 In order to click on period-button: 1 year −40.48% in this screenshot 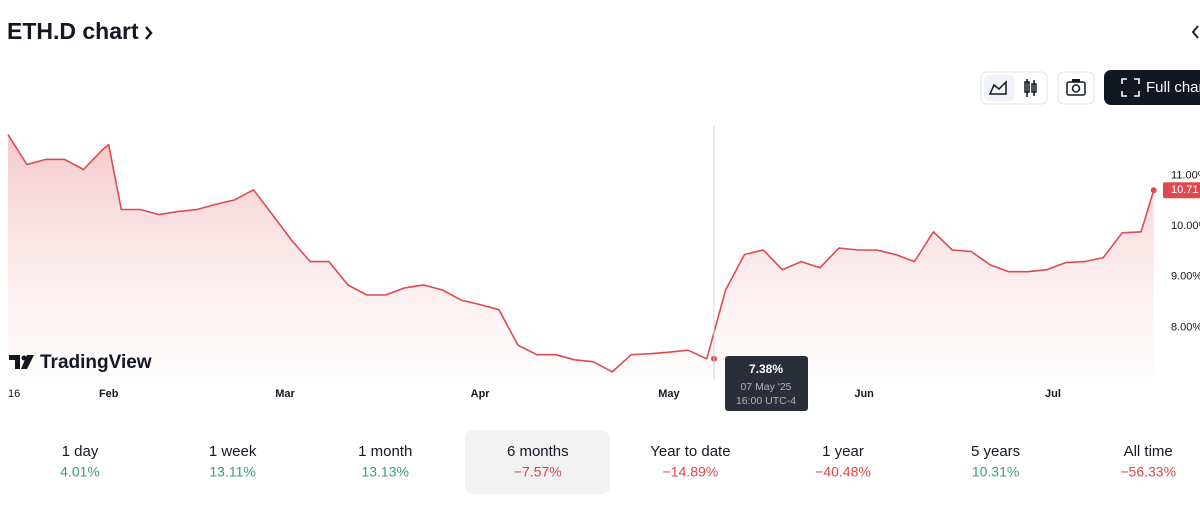, I will do `click(843, 461)`.